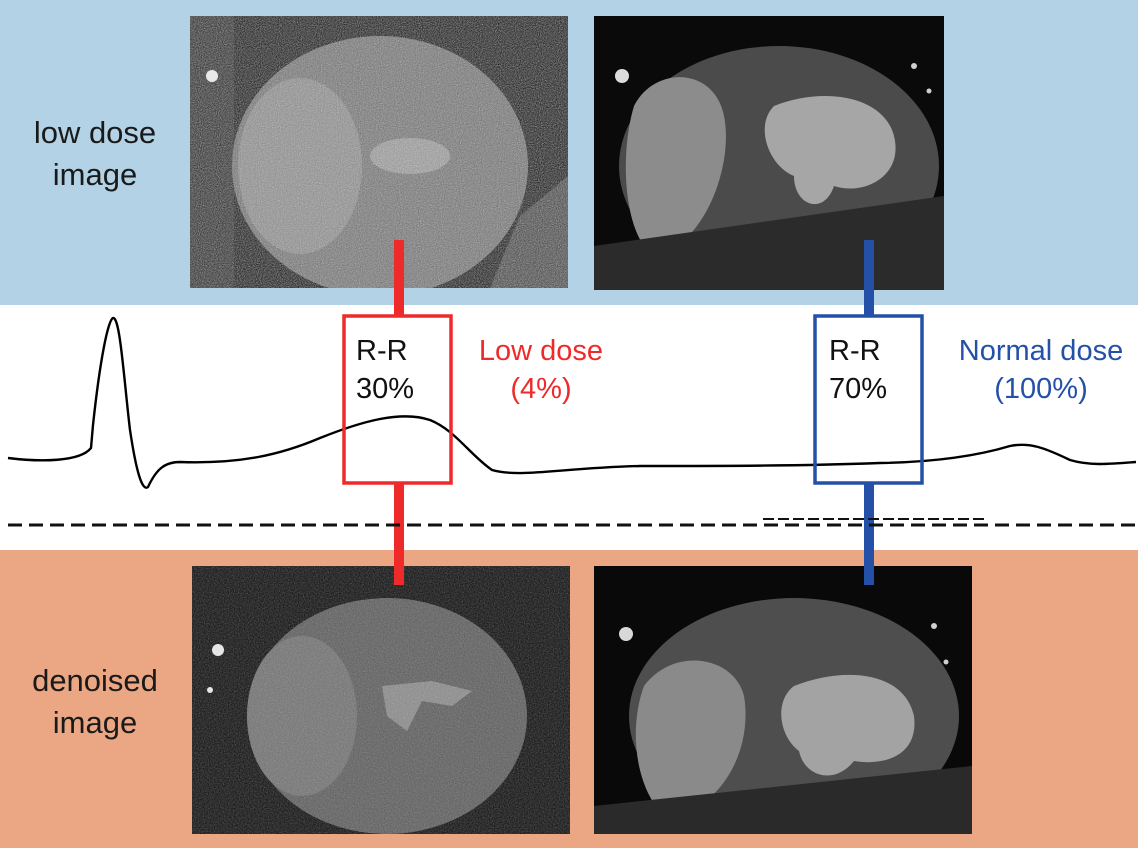  Describe the element at coordinates (95, 153) in the screenshot. I see `low-dose-row-label: low dose image` at that location.